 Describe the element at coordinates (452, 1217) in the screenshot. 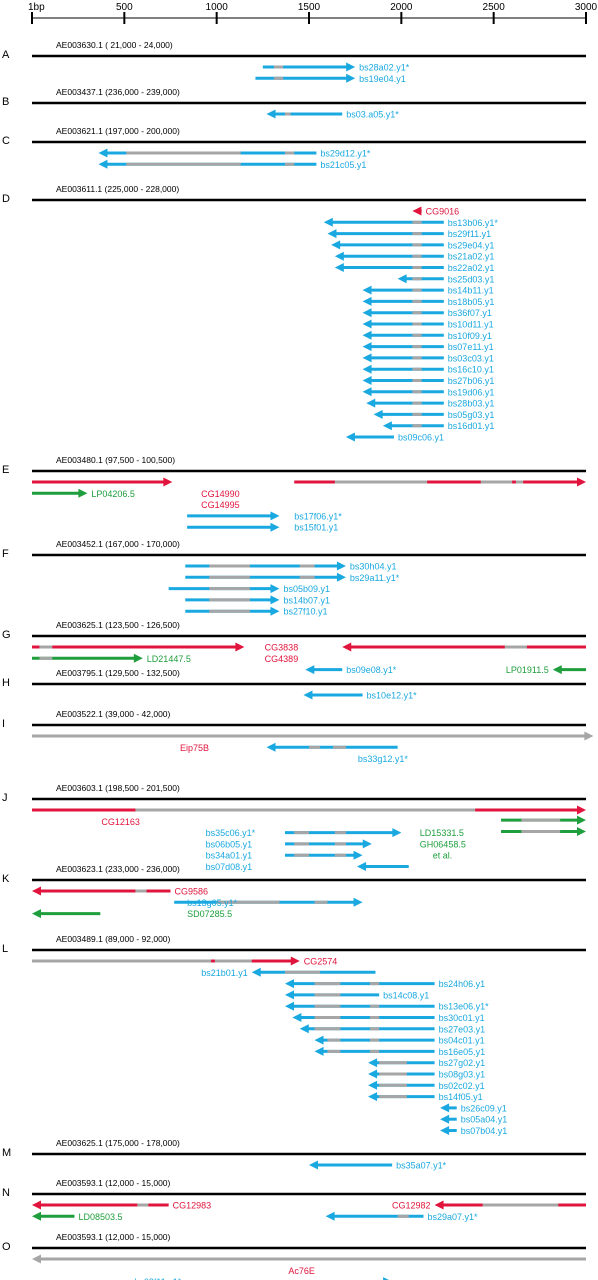

I see `track-label: bs29a07.y1*` at that location.